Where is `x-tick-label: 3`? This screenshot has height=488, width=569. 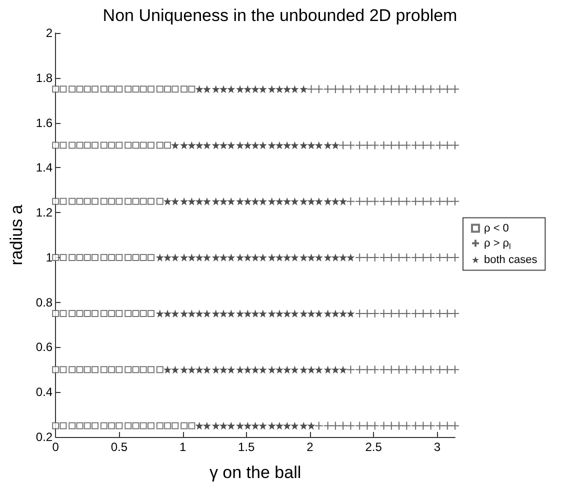 x-tick-label: 3 is located at coordinates (437, 447).